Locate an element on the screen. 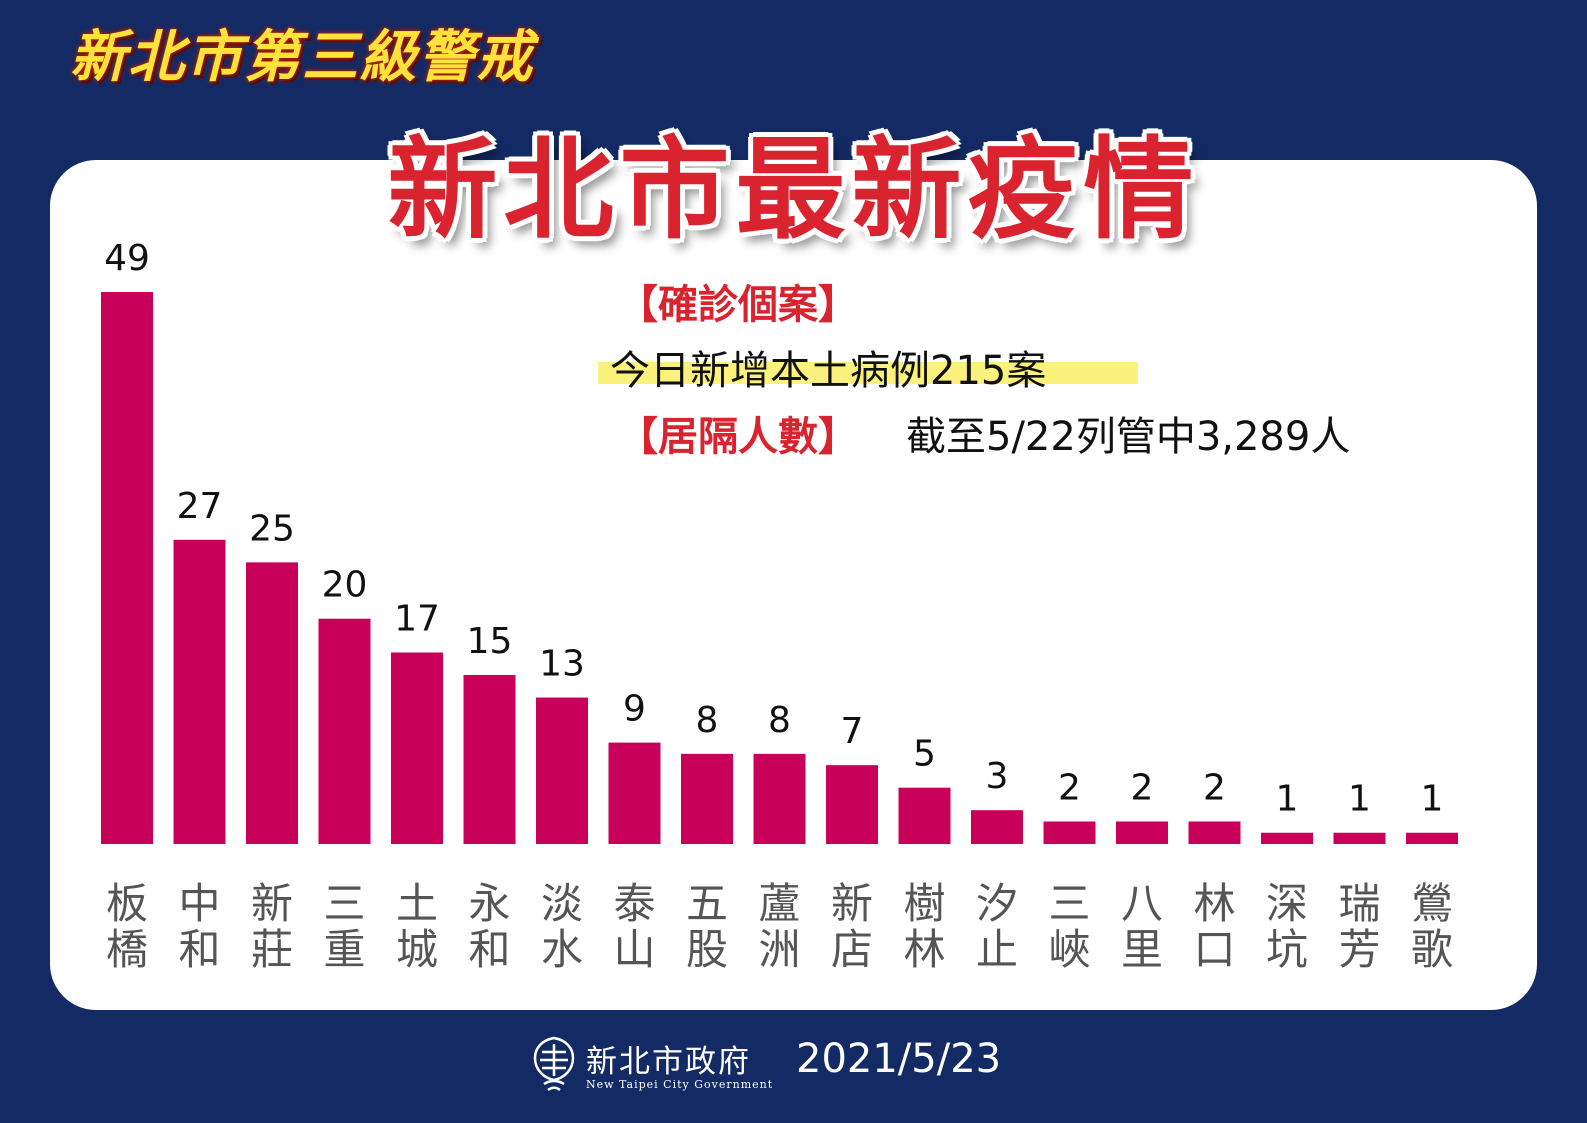  bar-value-label-10: 7 is located at coordinates (852, 731).